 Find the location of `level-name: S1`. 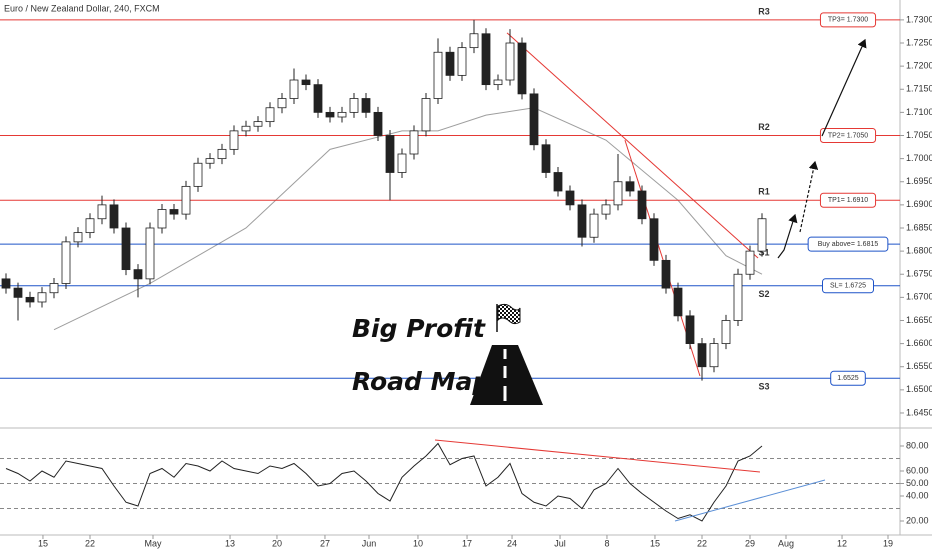

level-name: S1 is located at coordinates (763, 253).